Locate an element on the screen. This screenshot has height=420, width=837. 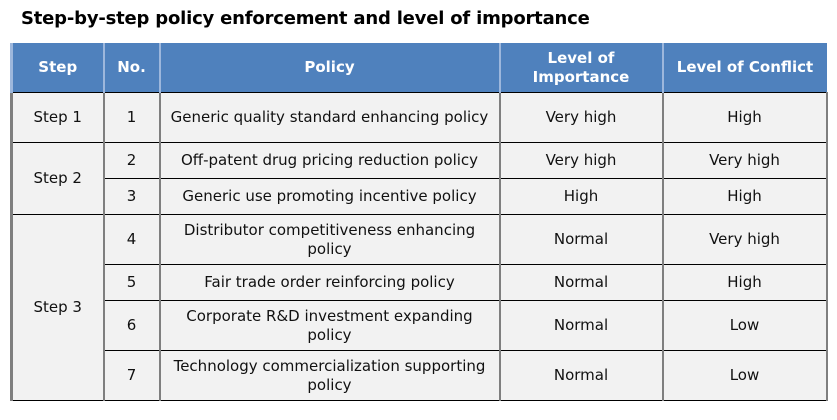
step-cell: Step 1 is located at coordinates (57, 117).